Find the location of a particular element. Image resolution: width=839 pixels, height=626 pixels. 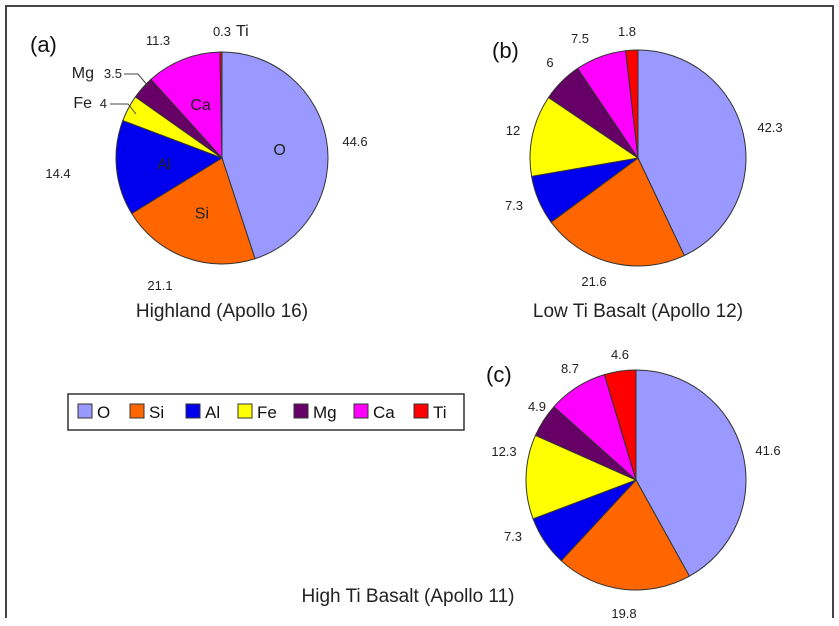

panel-letter-b: (b) is located at coordinates (505, 50).